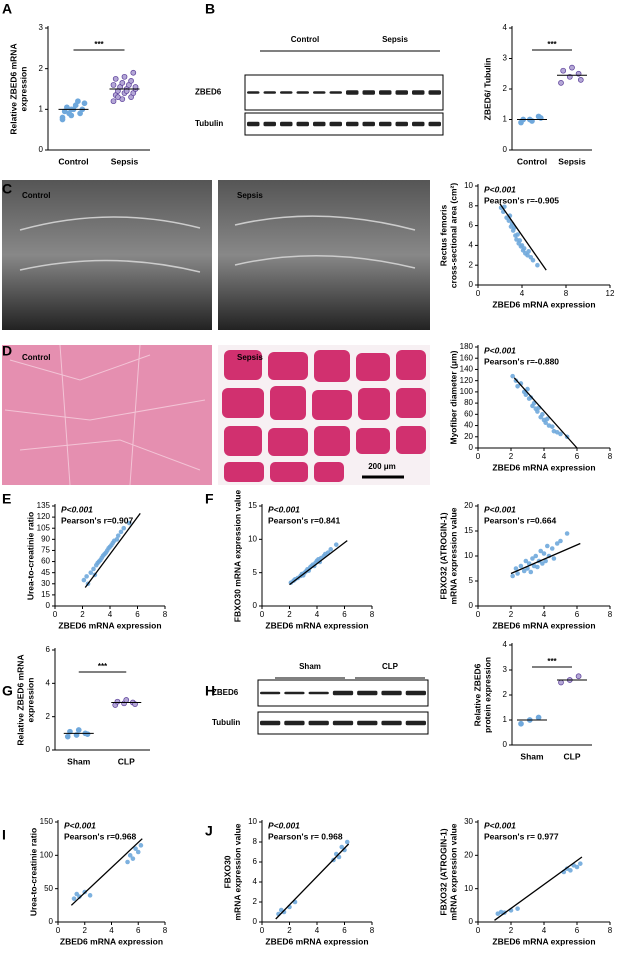 The height and width of the screenshot is (967, 623). I want to click on annotation: Pearson's r= 0.977, so click(521, 836).